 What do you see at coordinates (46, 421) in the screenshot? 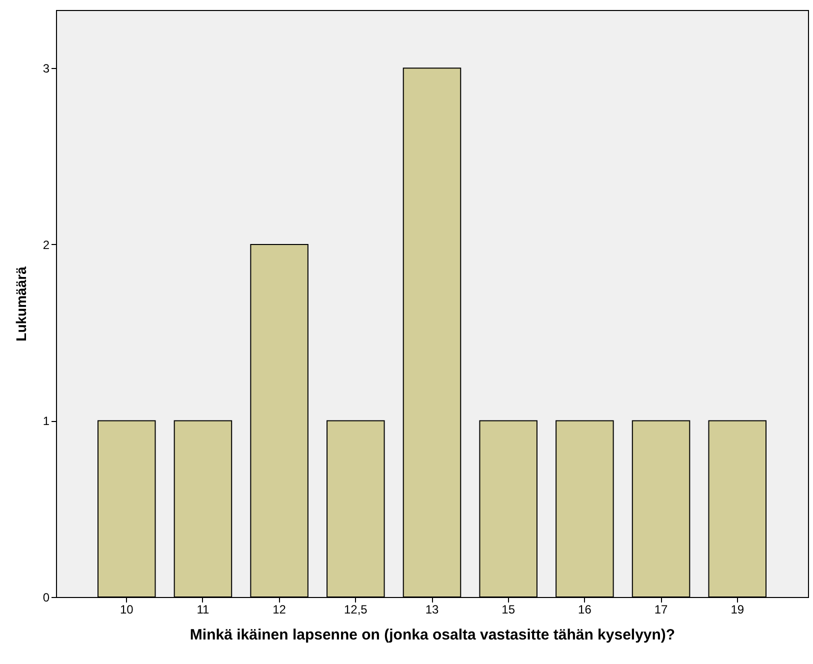
I see `y-tick-label: 1` at bounding box center [46, 421].